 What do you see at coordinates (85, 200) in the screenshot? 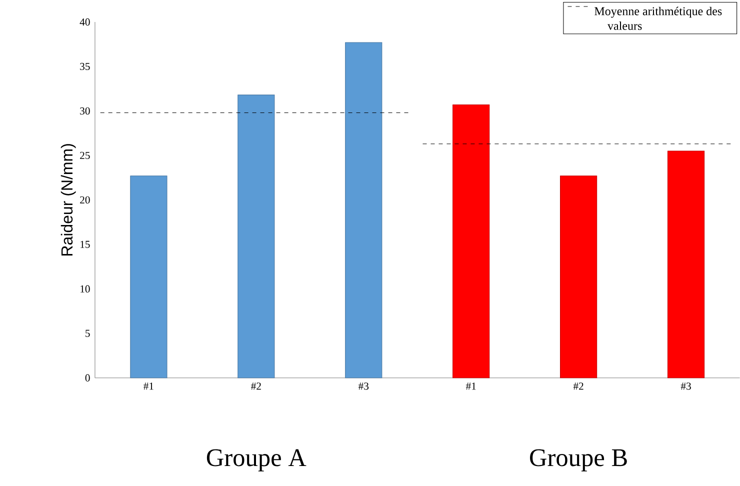
I see `y-tick-label: 20` at bounding box center [85, 200].